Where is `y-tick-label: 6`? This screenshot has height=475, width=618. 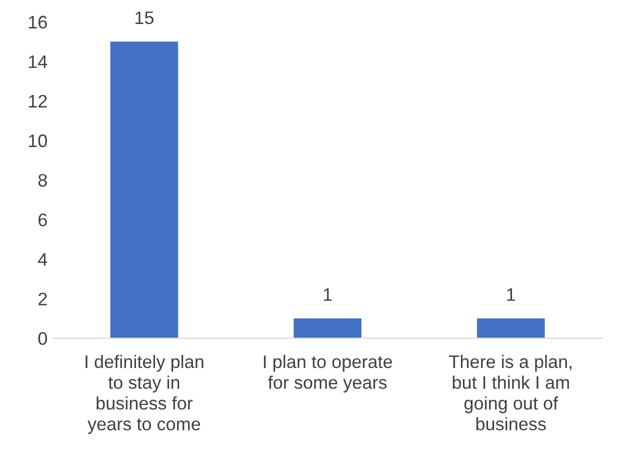 y-tick-label: 6 is located at coordinates (42, 220).